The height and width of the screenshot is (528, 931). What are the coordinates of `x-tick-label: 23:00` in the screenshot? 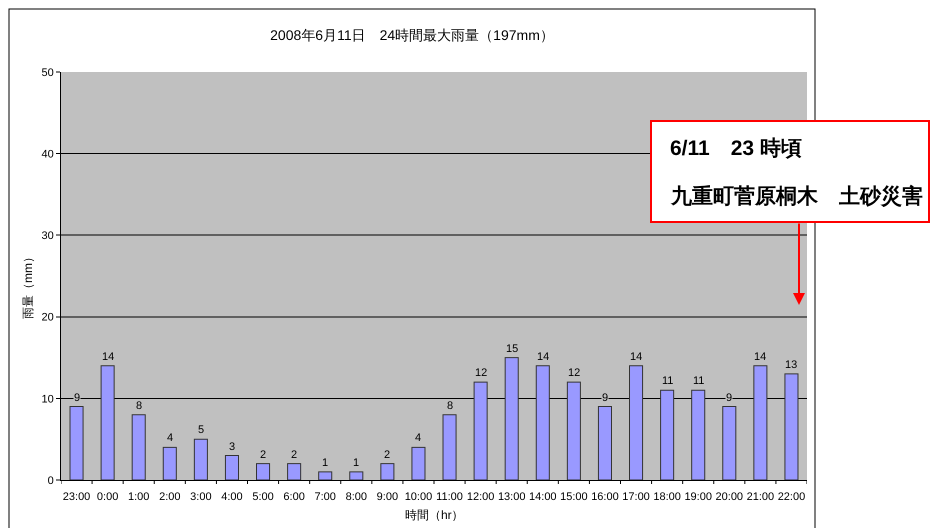 It's located at (76, 497).